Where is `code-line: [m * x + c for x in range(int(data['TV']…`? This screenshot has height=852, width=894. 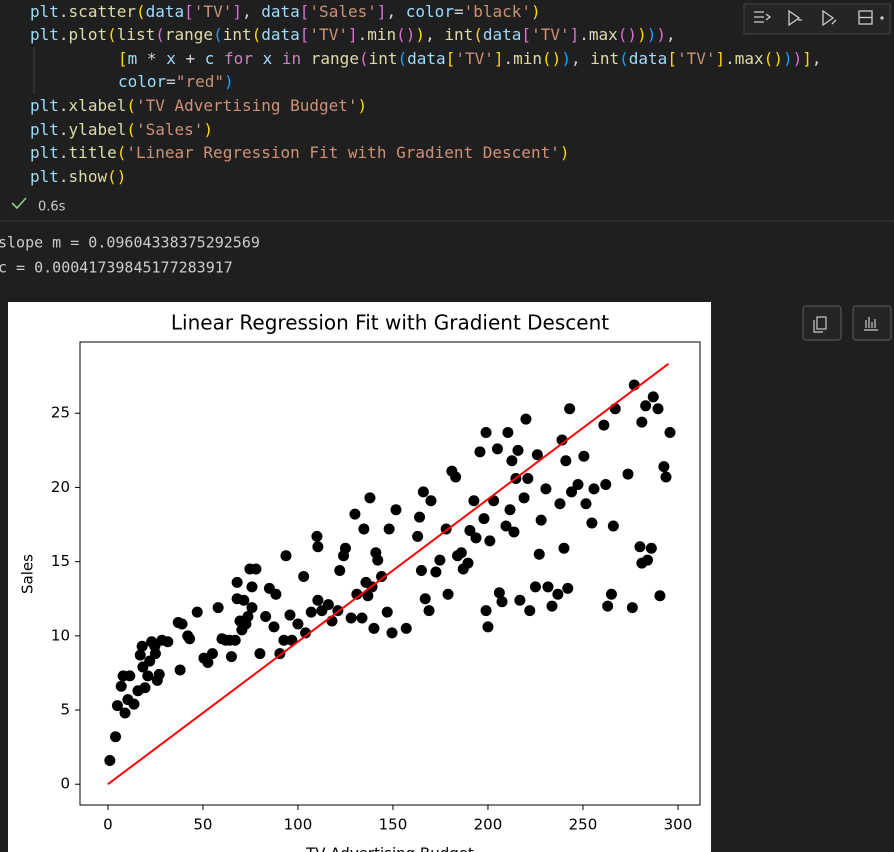 code-line: [m * x + c for x in range(int(data['TV']… is located at coordinates (470, 58).